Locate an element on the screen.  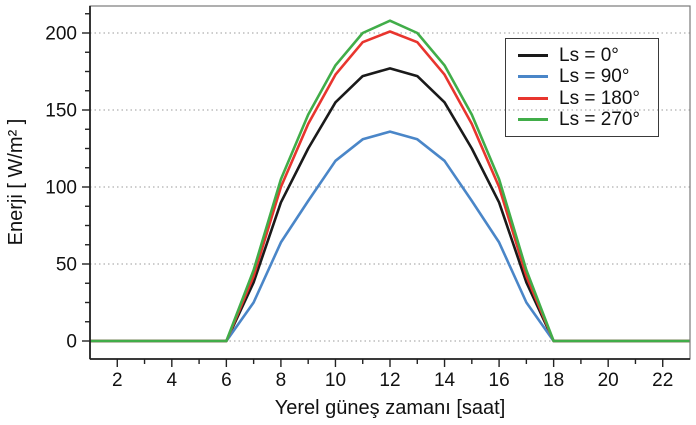
y-axis-title: Enerji [ W/m² ] is located at coordinates (16, 182).